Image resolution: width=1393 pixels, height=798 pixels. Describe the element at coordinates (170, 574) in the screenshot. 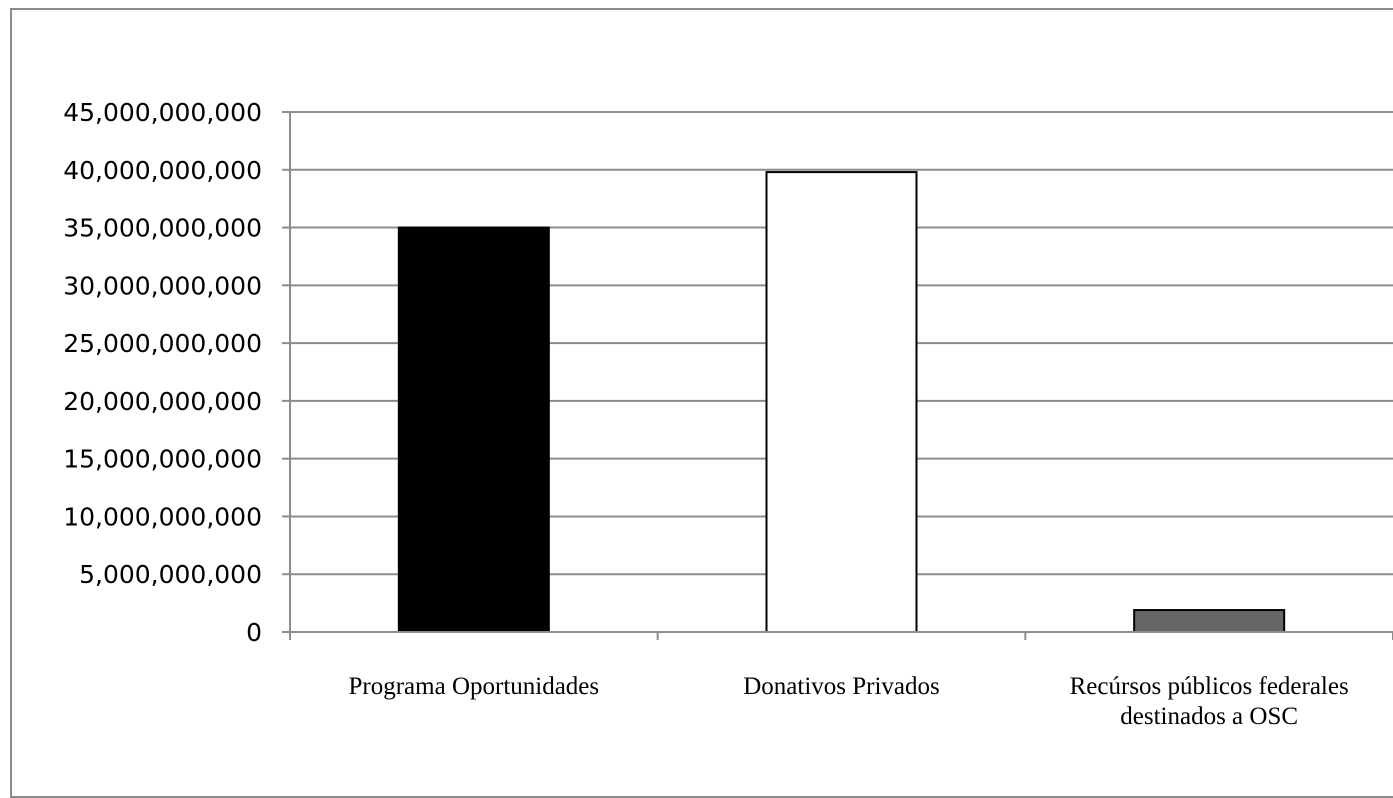

I see `y-tick-label: 5,000,000,000` at that location.